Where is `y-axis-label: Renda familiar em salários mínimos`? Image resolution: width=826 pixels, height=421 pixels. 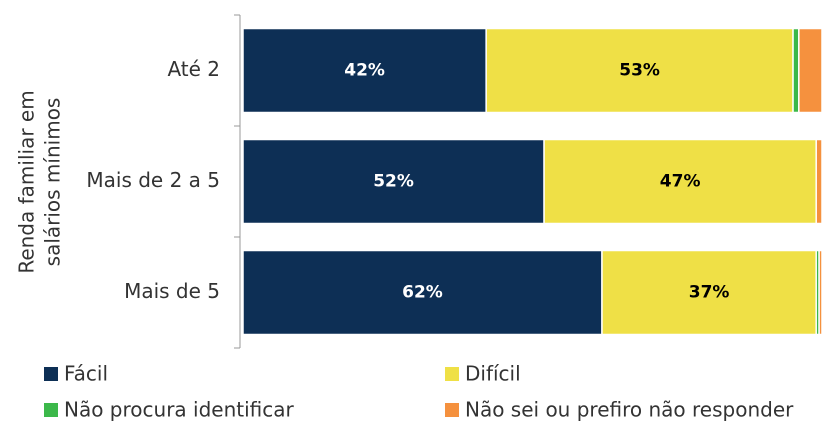
y-axis-label: Renda familiar em salários mínimos is located at coordinates (40, 181).